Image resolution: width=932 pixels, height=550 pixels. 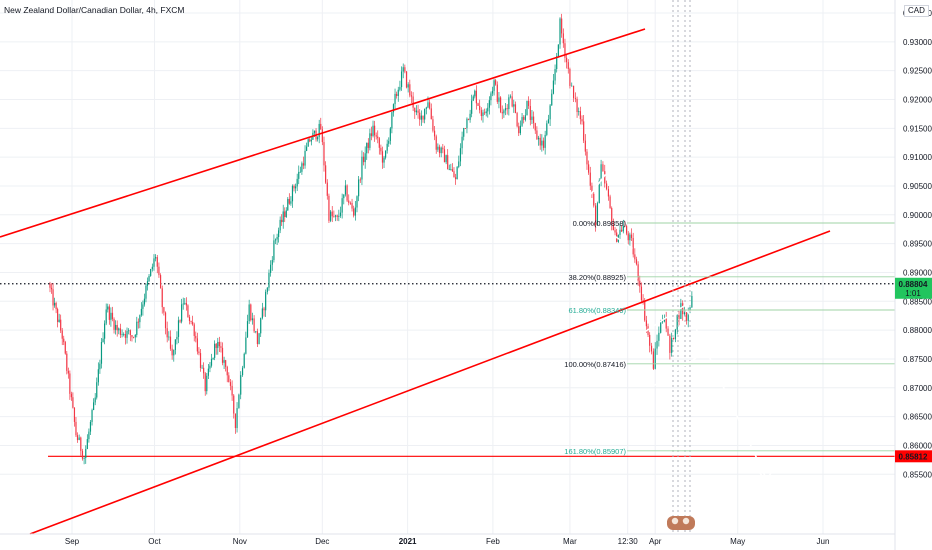 What do you see at coordinates (72, 541) in the screenshot?
I see `x-tick-label: Sep` at bounding box center [72, 541].